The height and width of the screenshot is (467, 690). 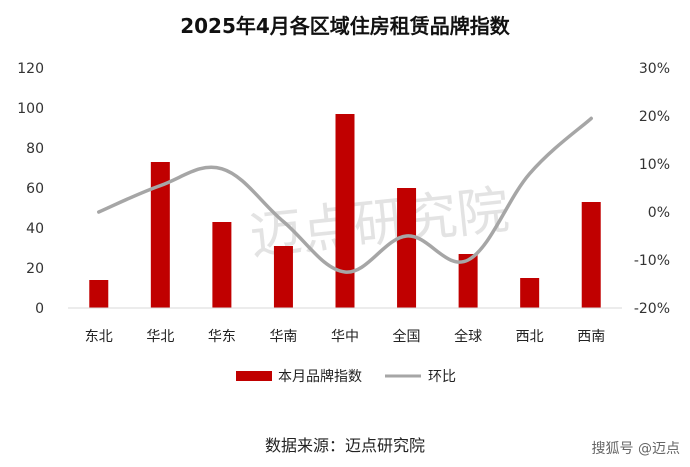 I want to click on right-tick-label: 20%, so click(x=654, y=117).